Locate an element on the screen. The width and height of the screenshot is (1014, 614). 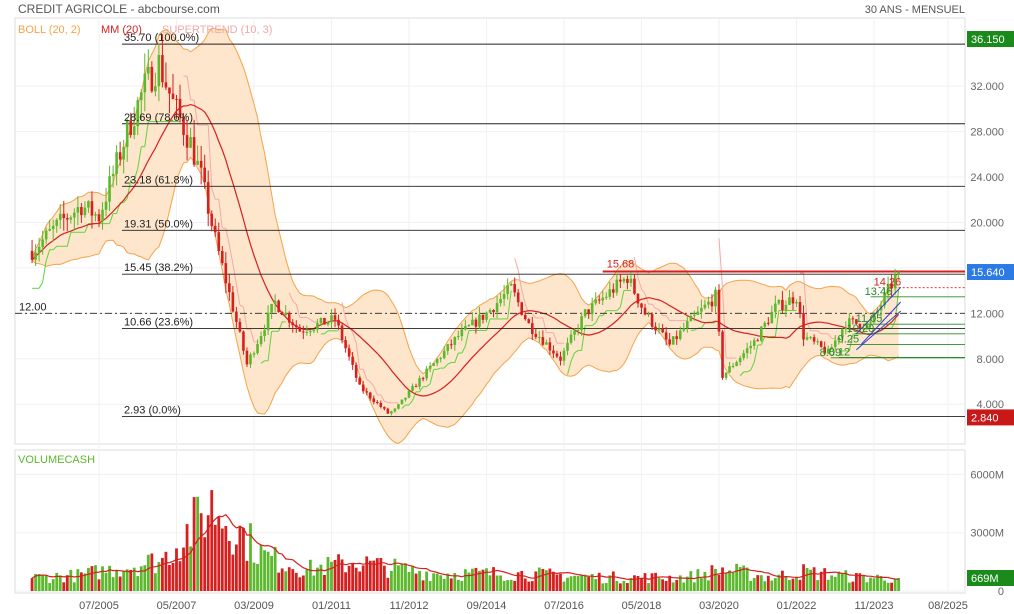
date-tick-label: 08/2025 is located at coordinates (948, 606).